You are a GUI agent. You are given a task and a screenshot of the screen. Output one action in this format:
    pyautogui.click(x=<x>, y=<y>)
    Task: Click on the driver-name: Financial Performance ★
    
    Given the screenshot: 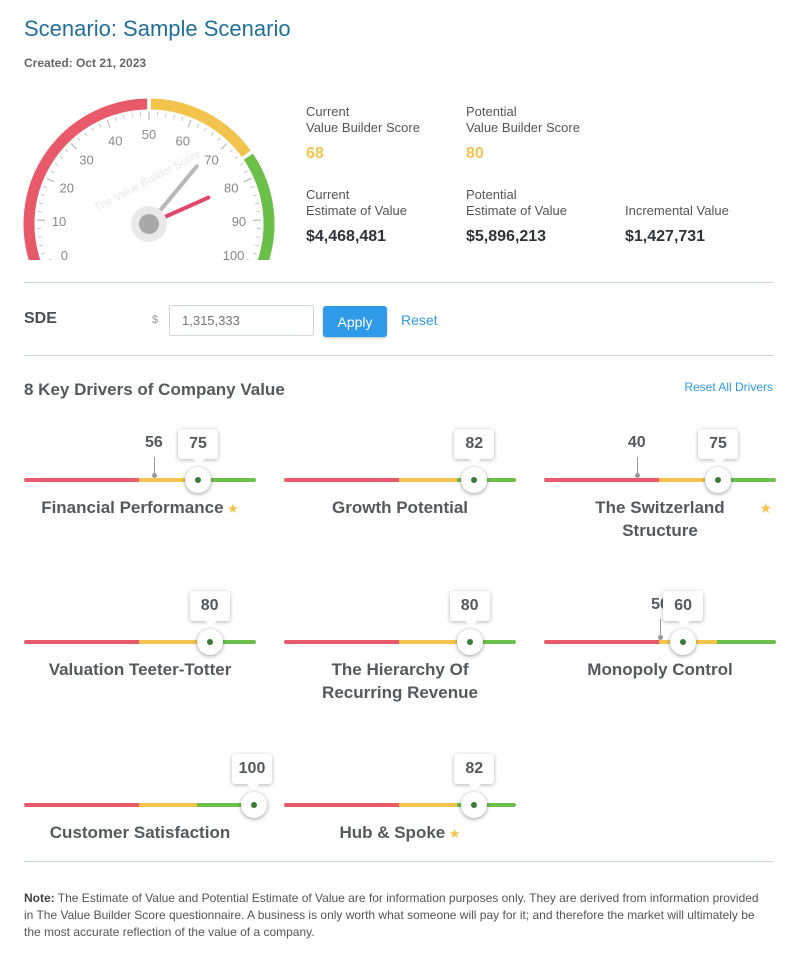 What is the action you would take?
    pyautogui.click(x=140, y=508)
    